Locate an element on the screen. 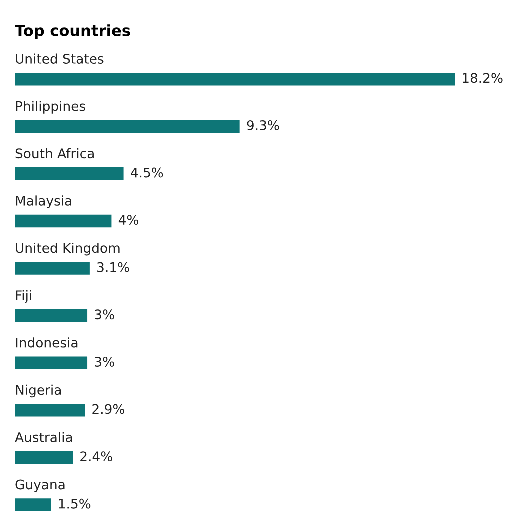 The image size is (515, 527). data-label: 3.1% is located at coordinates (114, 267).